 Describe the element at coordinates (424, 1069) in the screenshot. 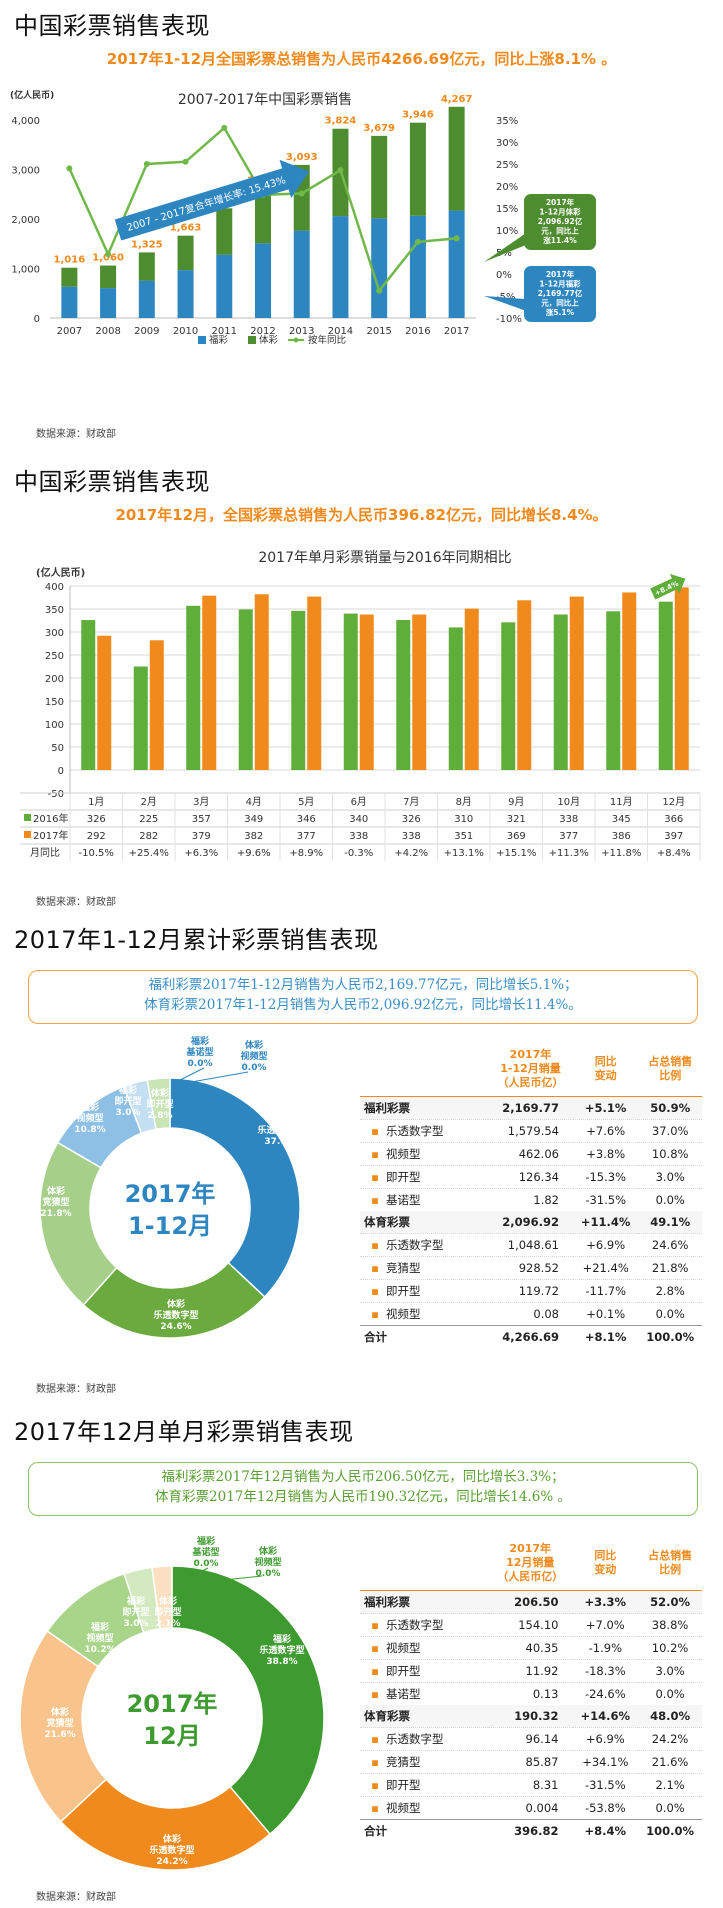

I see `table-header-blank` at that location.